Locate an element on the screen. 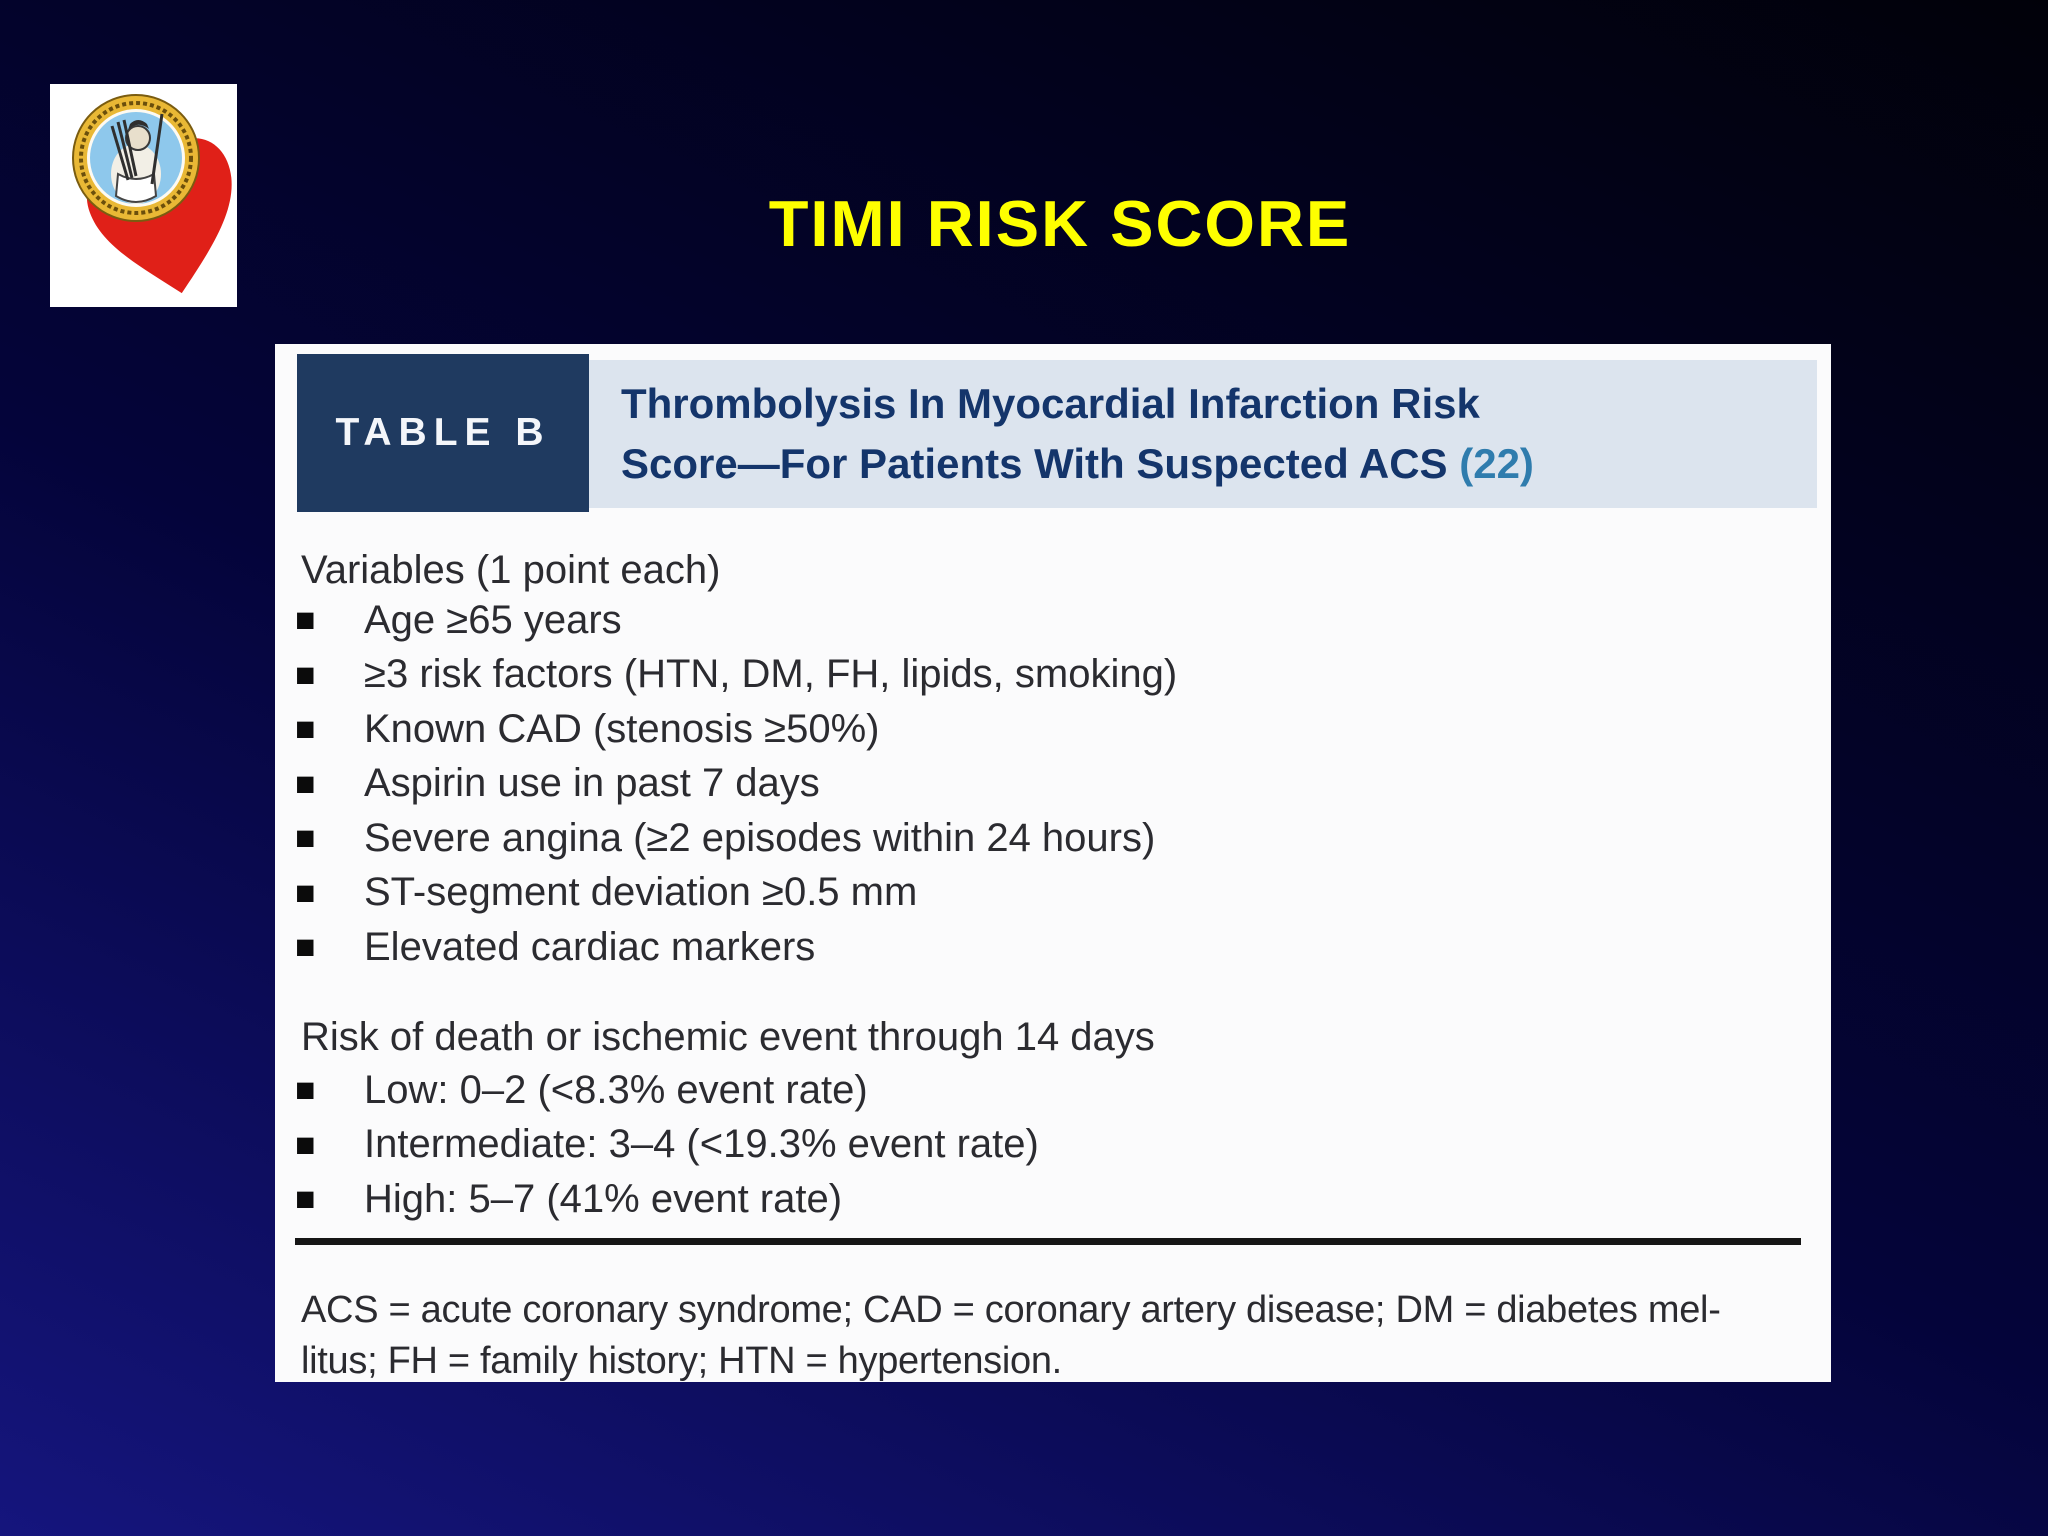 The image size is (2048, 1536). table-label-box: TABLE B is located at coordinates (443, 433).